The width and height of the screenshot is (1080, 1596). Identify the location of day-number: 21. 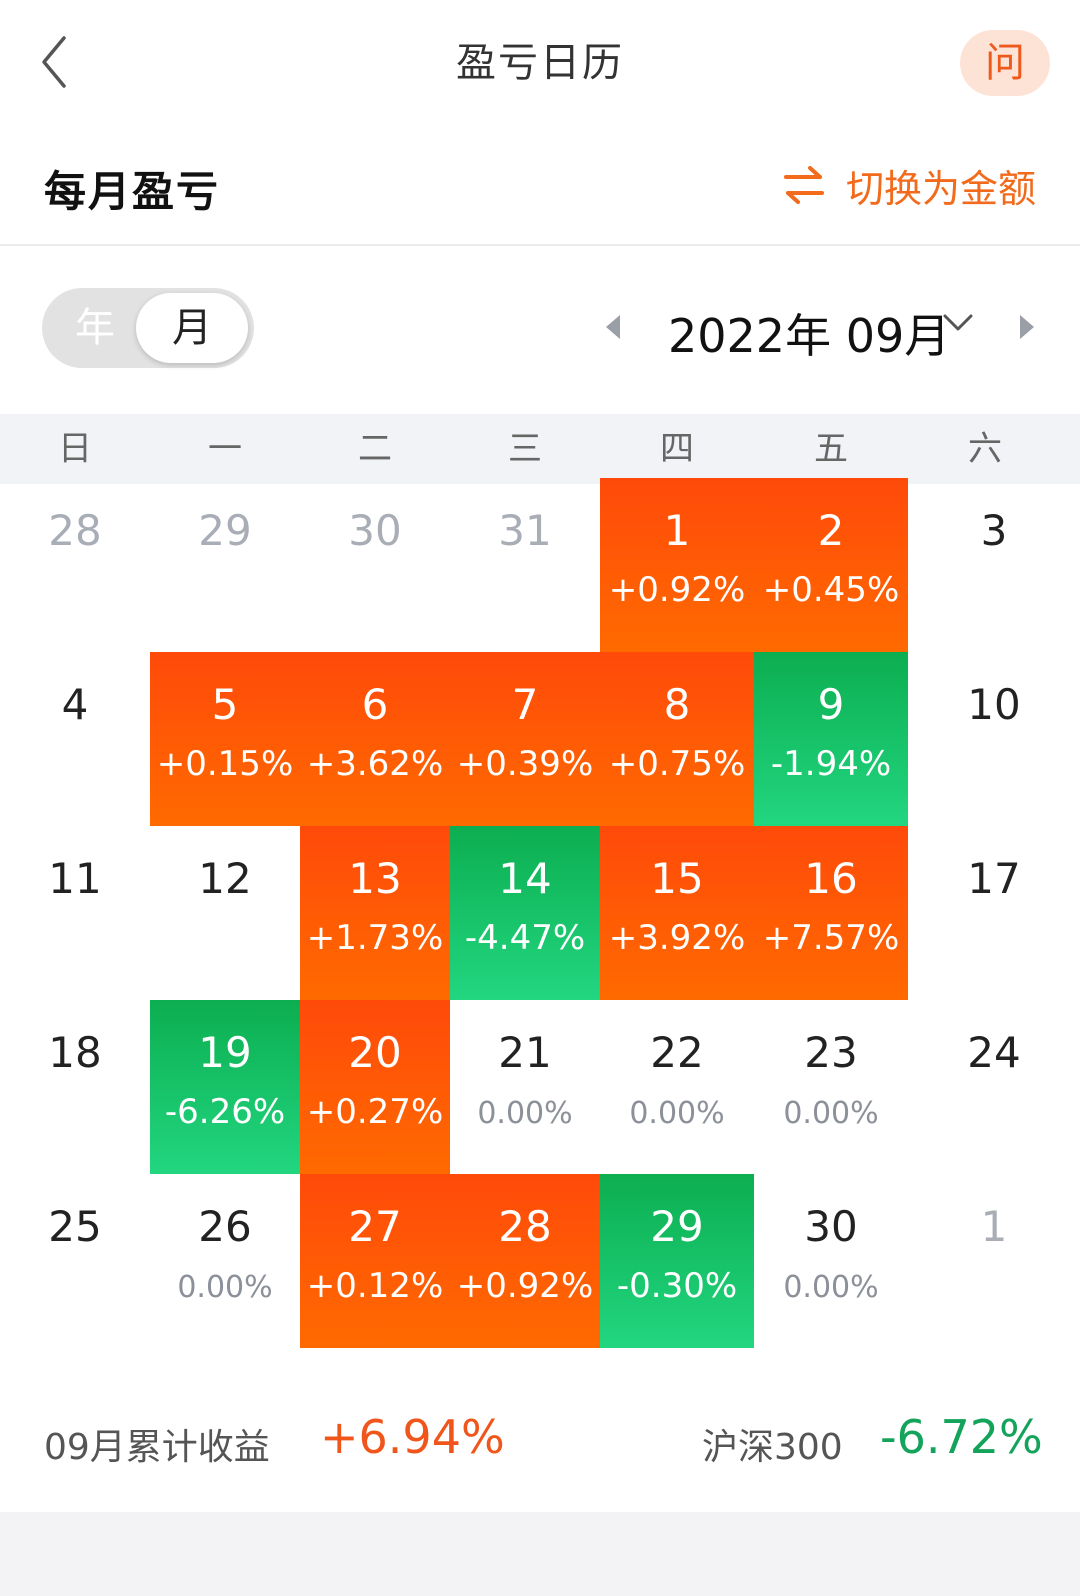
(525, 1052).